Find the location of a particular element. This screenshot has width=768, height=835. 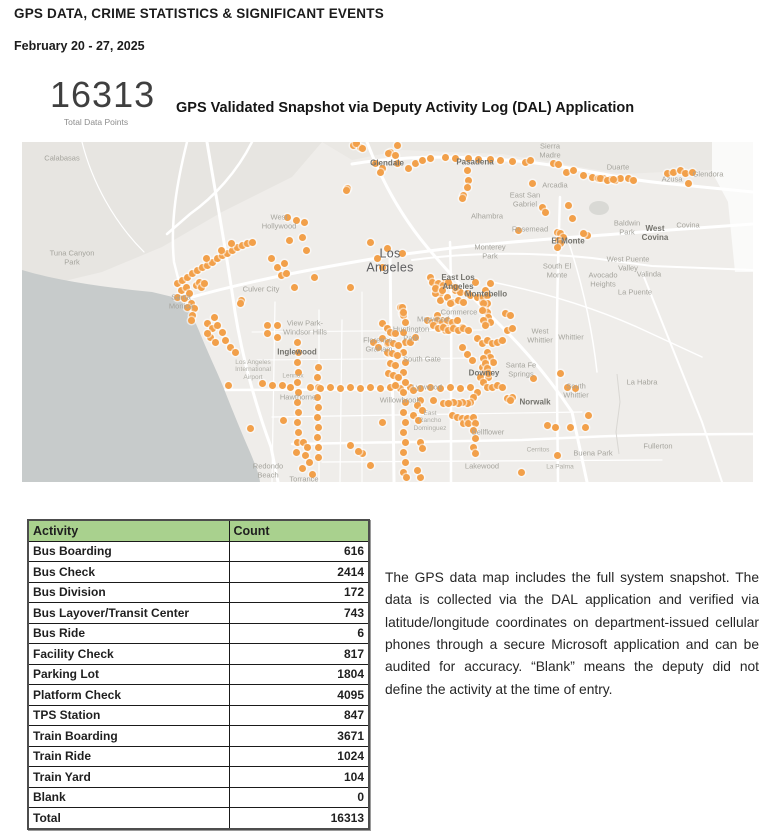

activity-cell: Train Ride is located at coordinates (128, 756).